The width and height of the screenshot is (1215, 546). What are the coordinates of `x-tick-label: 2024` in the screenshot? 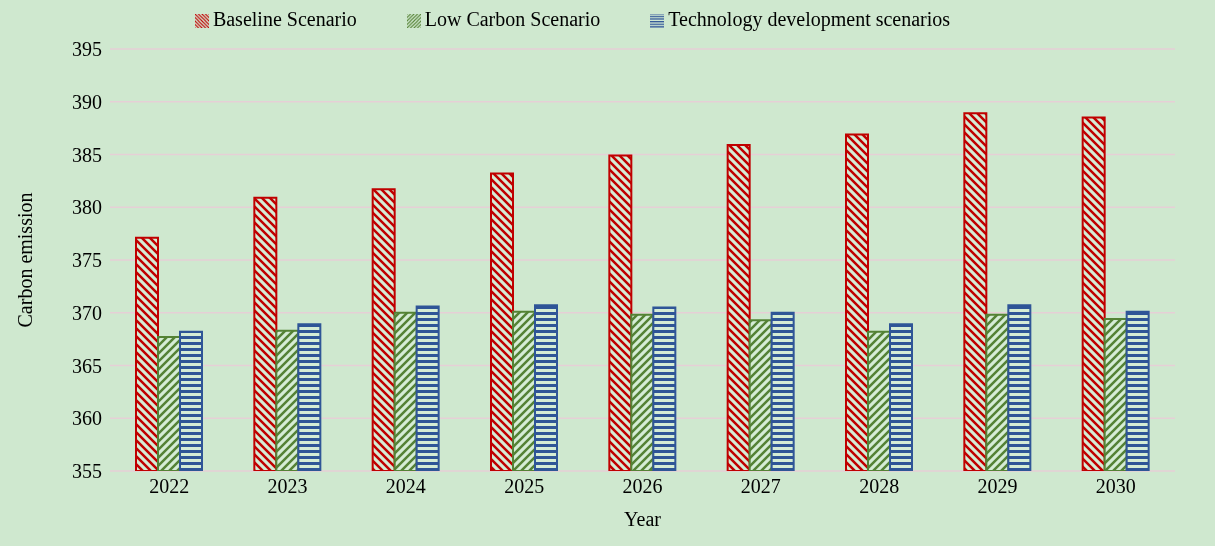 It's located at (405, 486).